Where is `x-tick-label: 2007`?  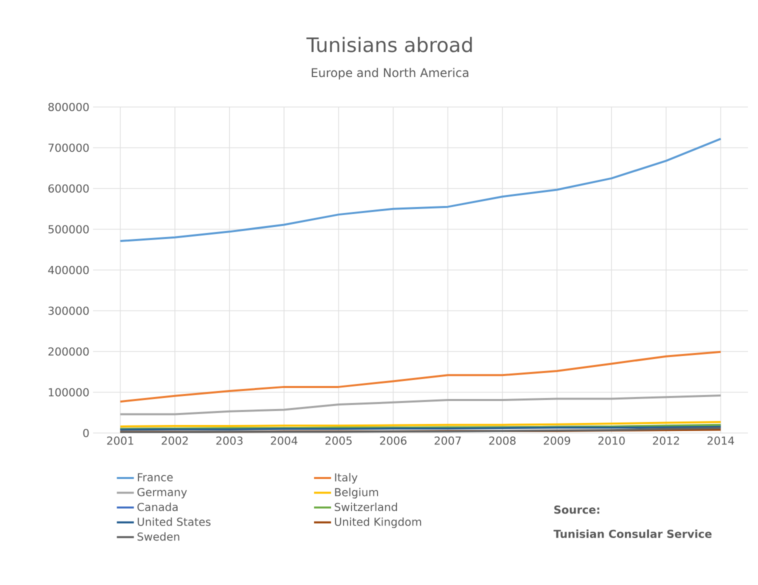 x-tick-label: 2007 is located at coordinates (447, 440).